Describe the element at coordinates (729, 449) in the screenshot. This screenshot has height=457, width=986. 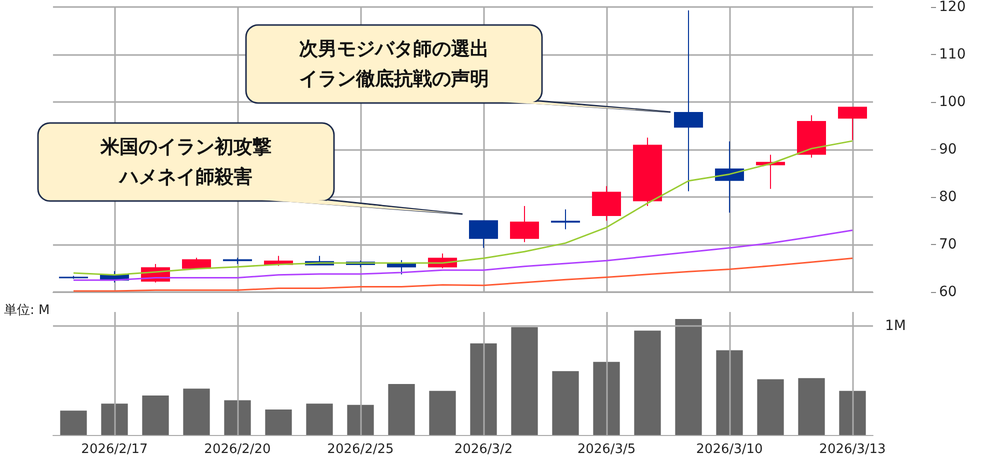
I see `x-tick-label: 2026/3/10` at that location.